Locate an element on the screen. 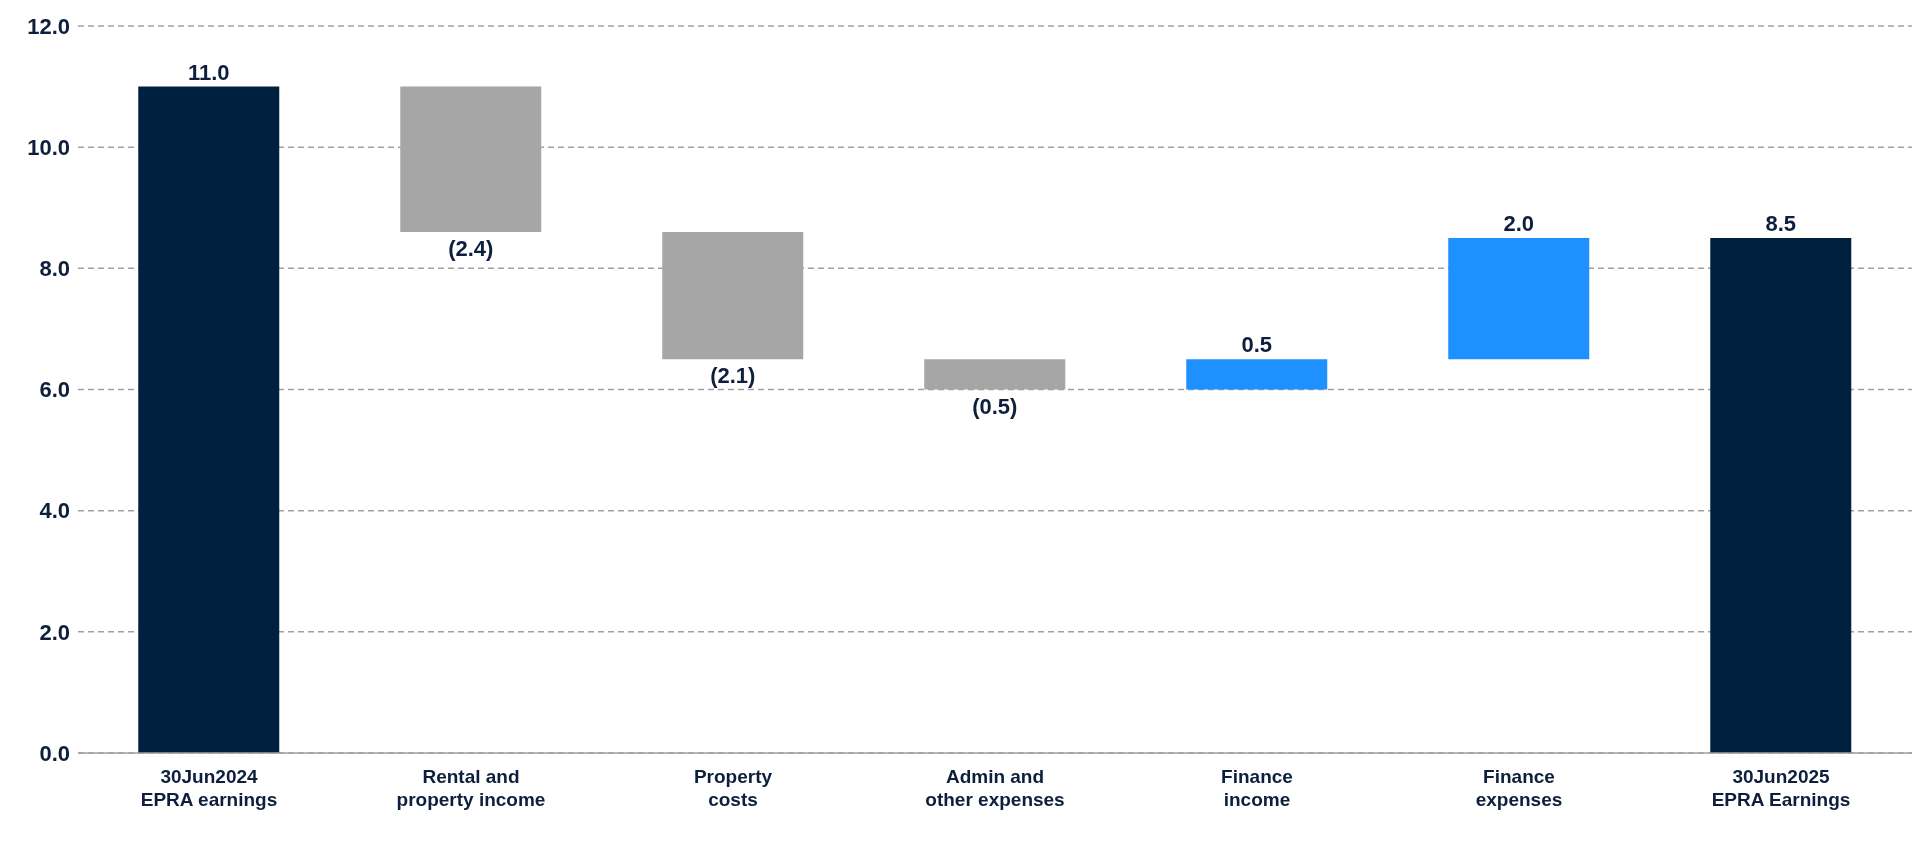 This screenshot has width=1930, height=841. data-label: 11.0 is located at coordinates (208, 72).